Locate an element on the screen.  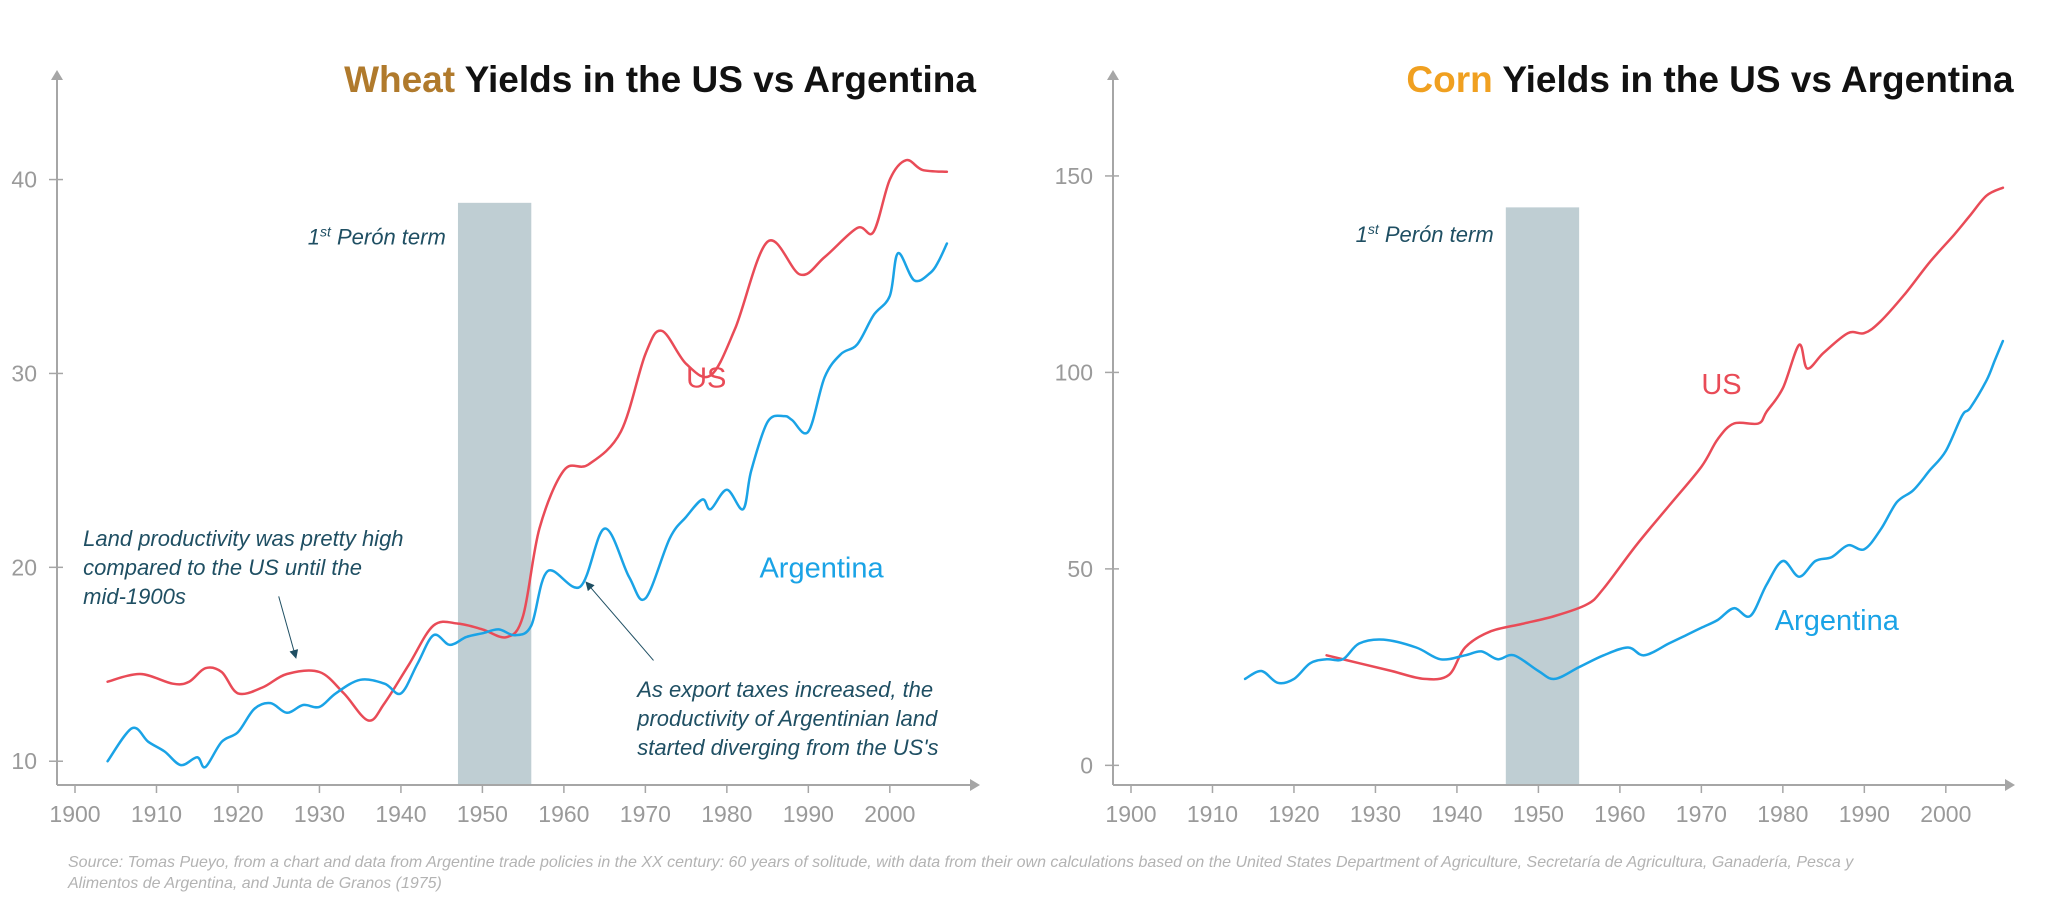
y-tick-label: 20 is located at coordinates (24, 567).